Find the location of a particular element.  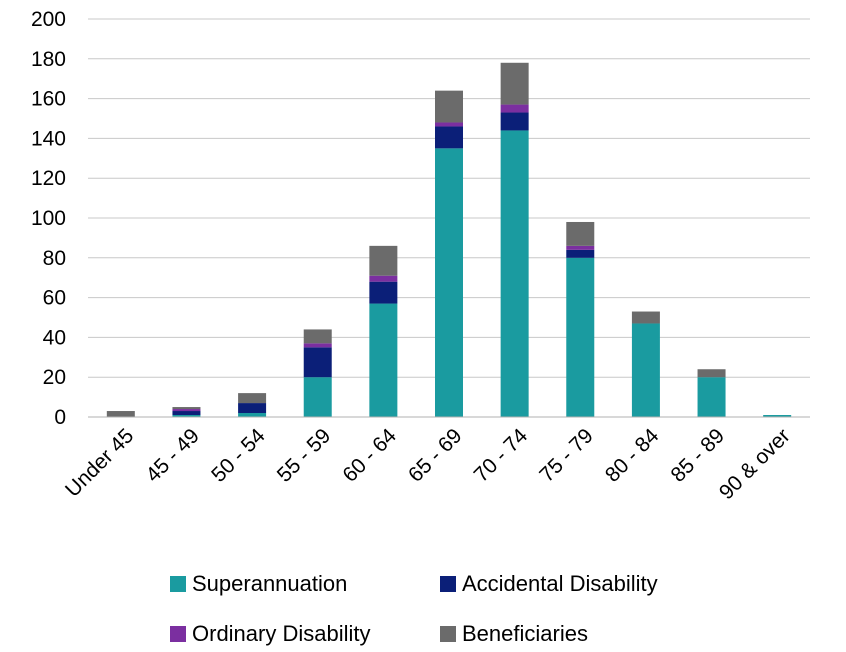

y-tick-label: 40 is located at coordinates (54, 337).